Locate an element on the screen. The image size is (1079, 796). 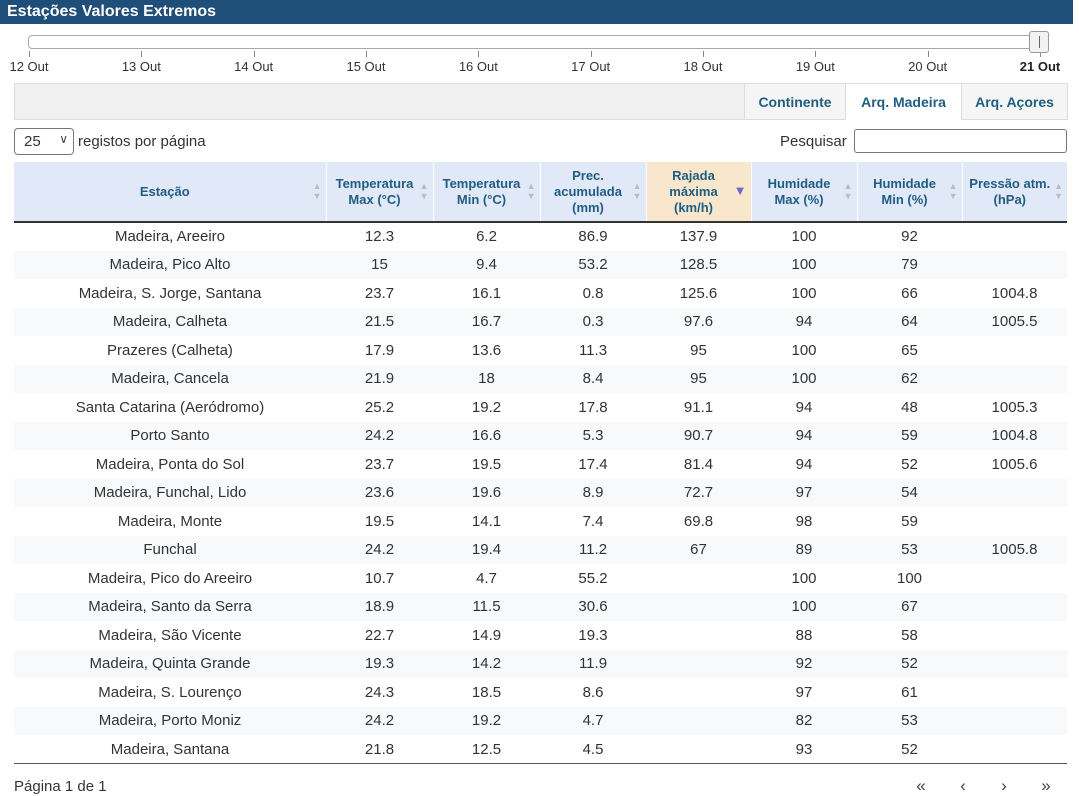
table-cell: 65 is located at coordinates (909, 350).